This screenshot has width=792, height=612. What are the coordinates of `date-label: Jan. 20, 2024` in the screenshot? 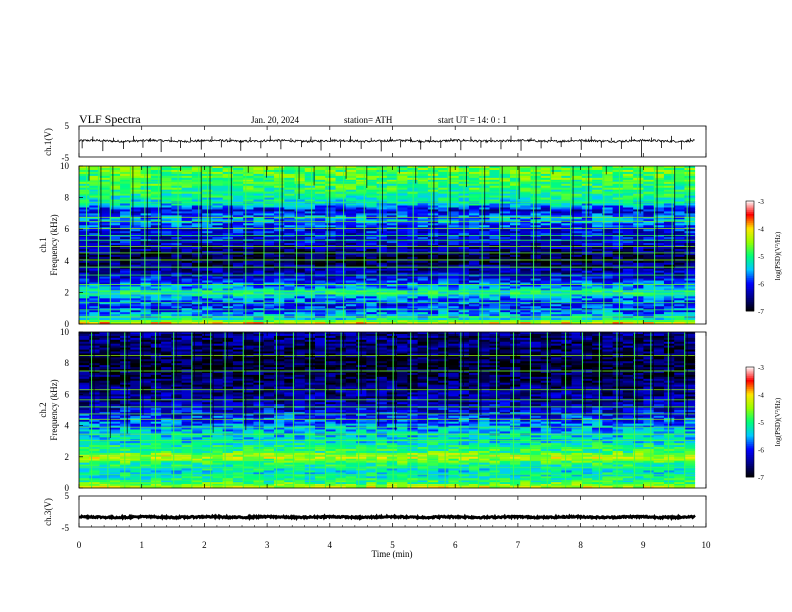 It's located at (275, 120).